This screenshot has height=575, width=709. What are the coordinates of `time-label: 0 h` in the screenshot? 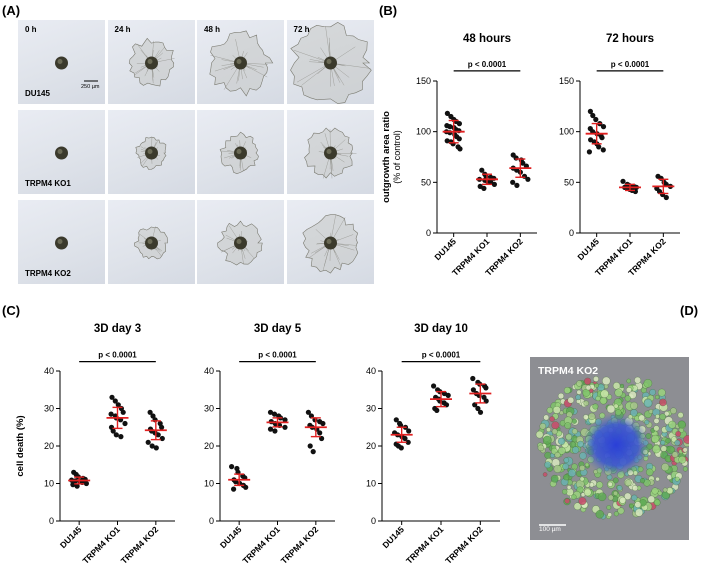 It's located at (31, 29).